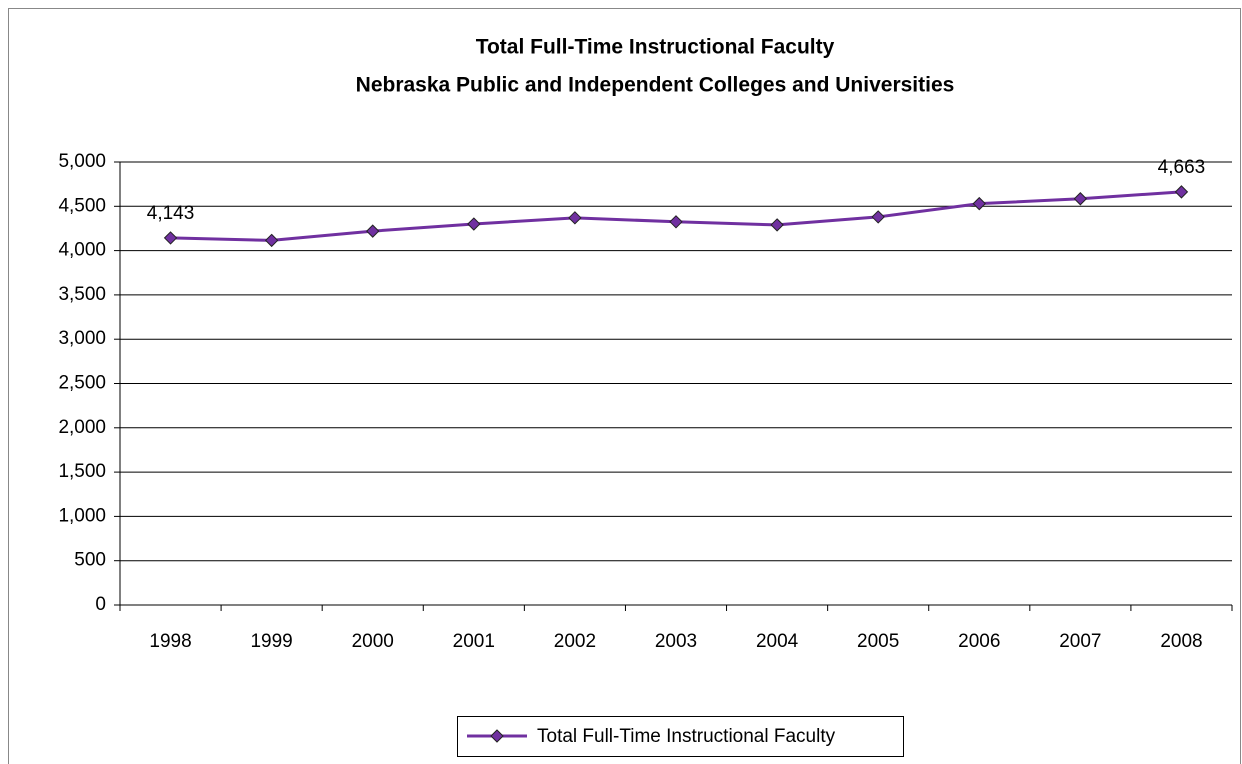 The image size is (1242, 764). Describe the element at coordinates (777, 641) in the screenshot. I see `x-tick-label: 2004` at that location.